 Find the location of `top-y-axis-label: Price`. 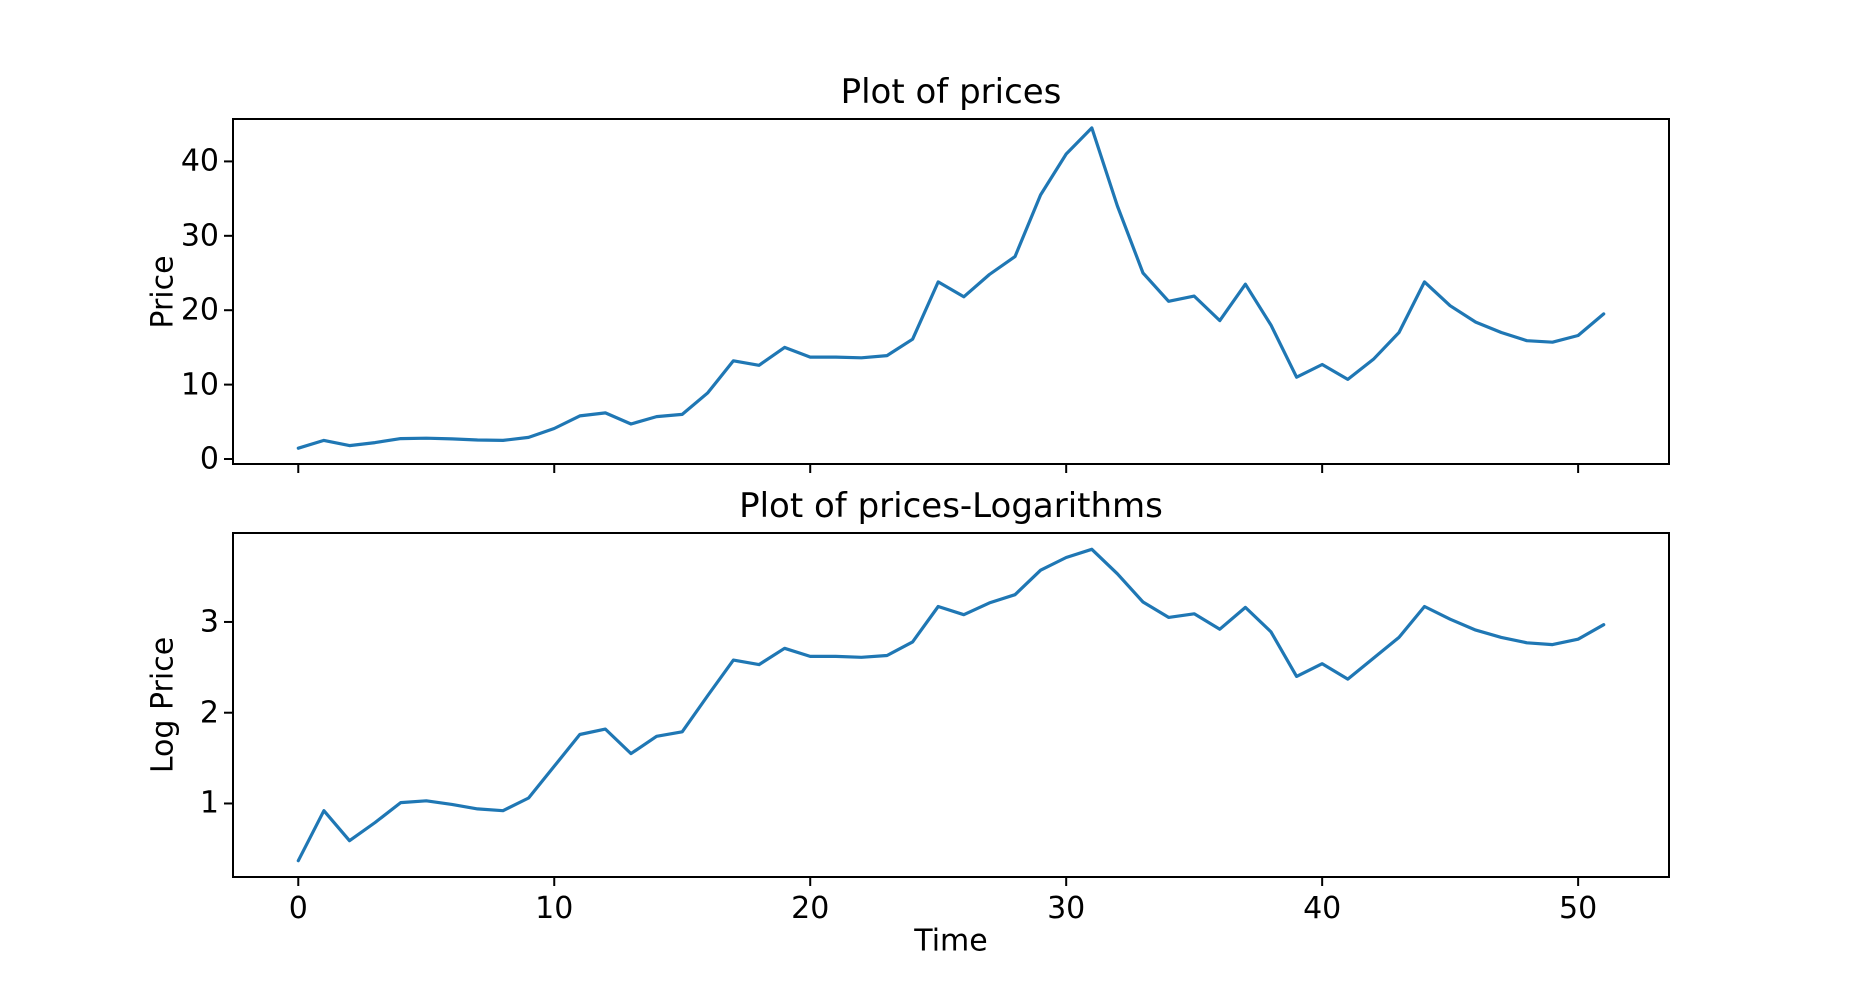

top-y-axis-label: Price is located at coordinates (163, 291).